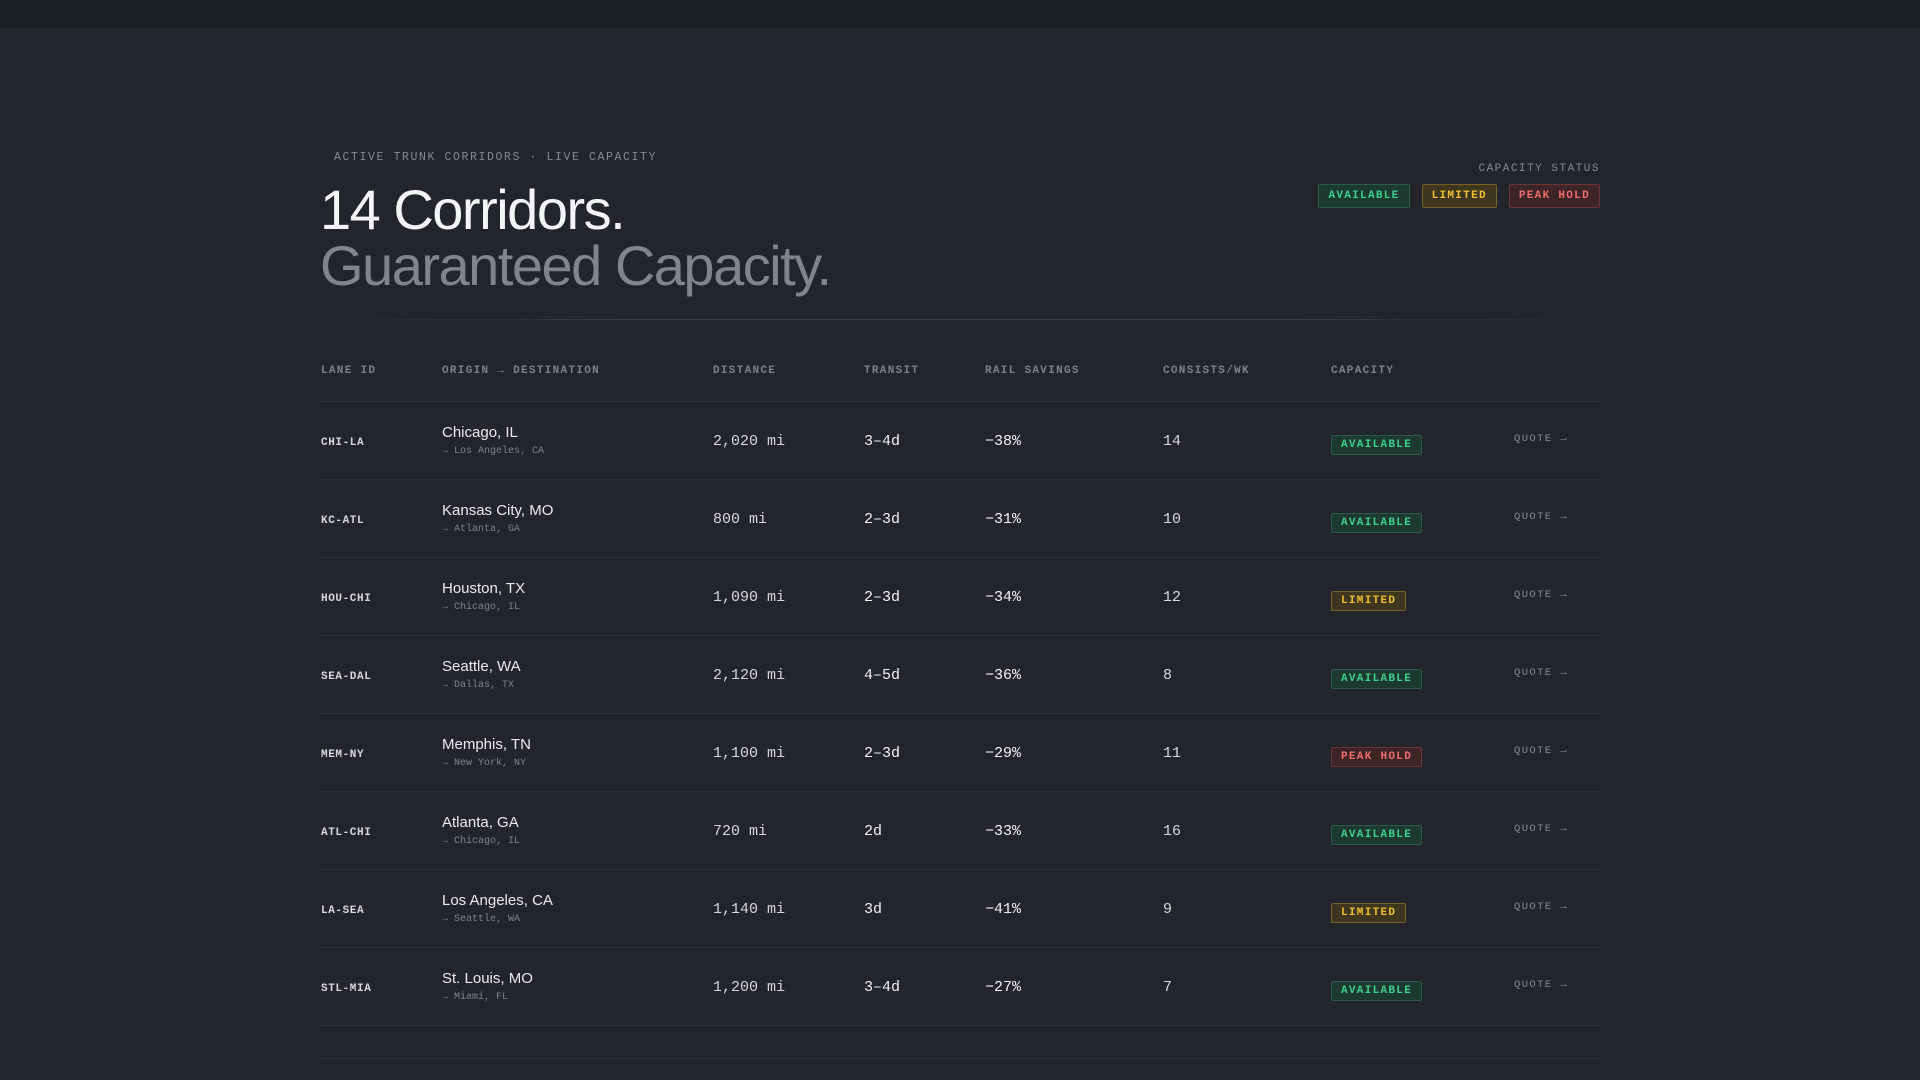 This screenshot has width=1920, height=1080. I want to click on origin-city: St. Louis, MO, so click(487, 978).